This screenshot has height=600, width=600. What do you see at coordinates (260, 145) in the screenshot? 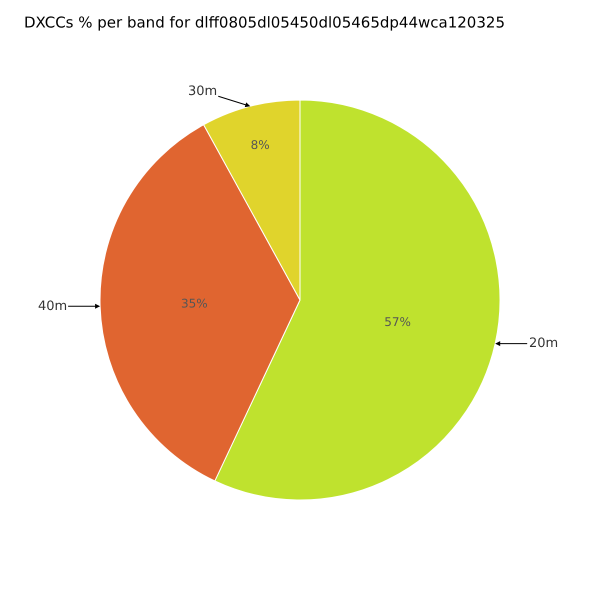
I see `data-label: 8%` at bounding box center [260, 145].